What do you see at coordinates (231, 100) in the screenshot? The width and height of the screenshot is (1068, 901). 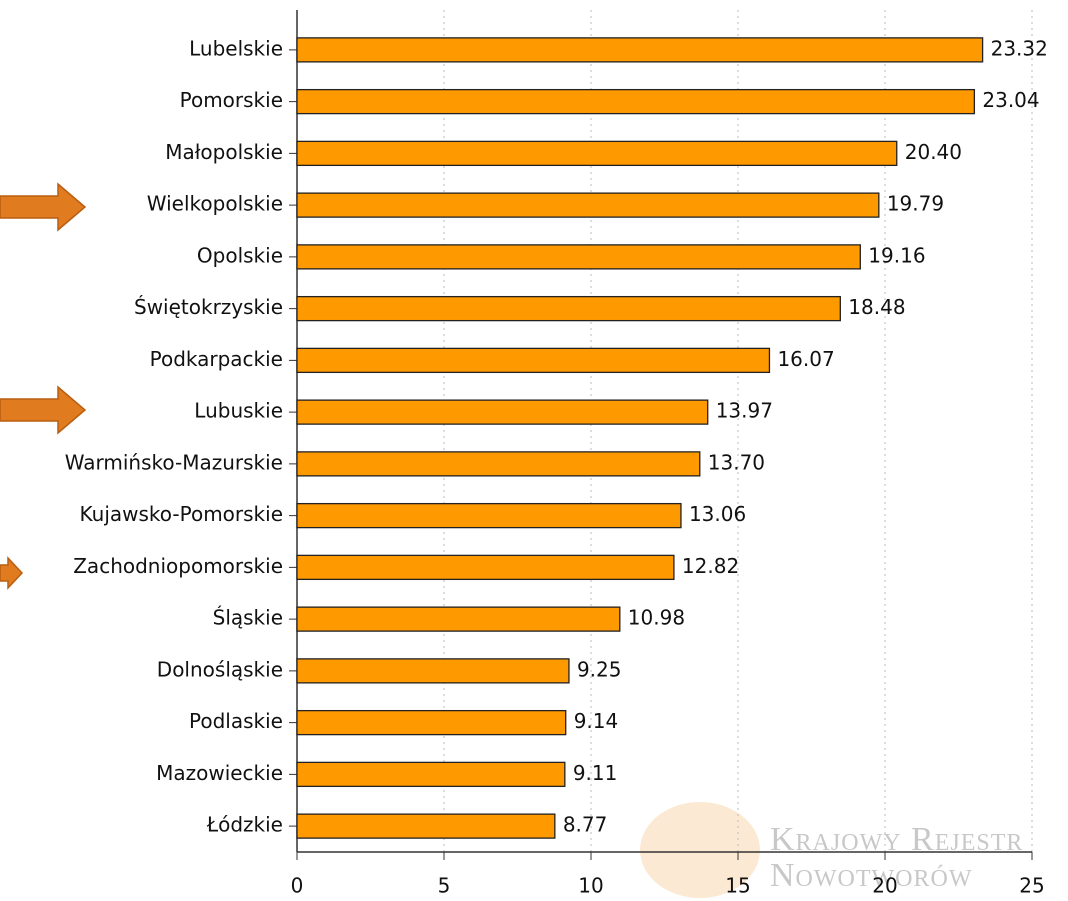 I see `y-tick-label: Pomorskie` at bounding box center [231, 100].